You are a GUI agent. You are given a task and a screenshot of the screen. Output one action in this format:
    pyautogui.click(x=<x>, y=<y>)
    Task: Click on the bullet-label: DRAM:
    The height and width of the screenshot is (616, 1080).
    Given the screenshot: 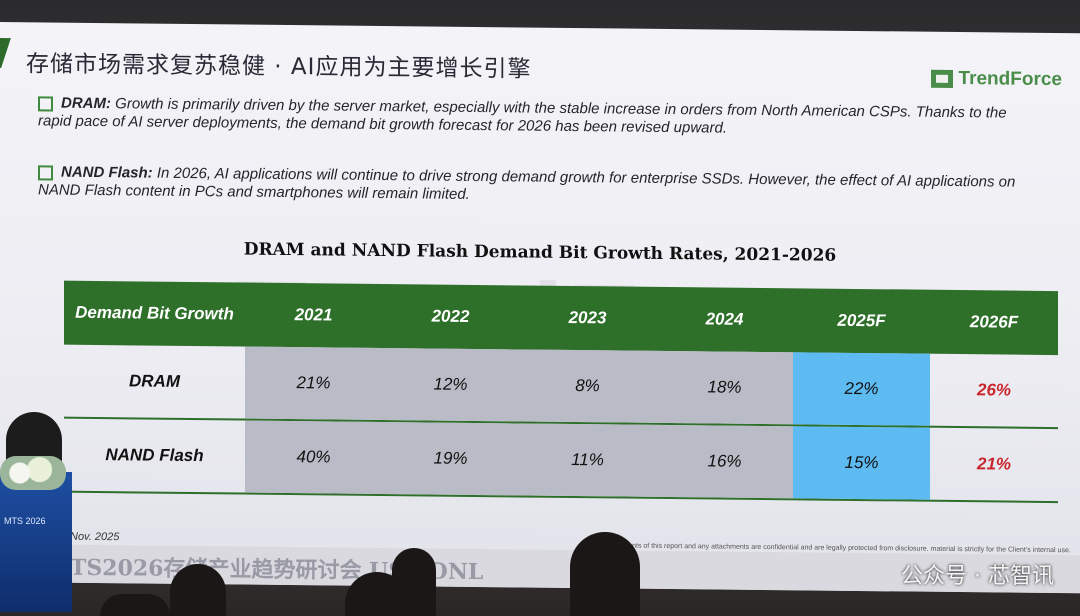 What is the action you would take?
    pyautogui.click(x=86, y=103)
    